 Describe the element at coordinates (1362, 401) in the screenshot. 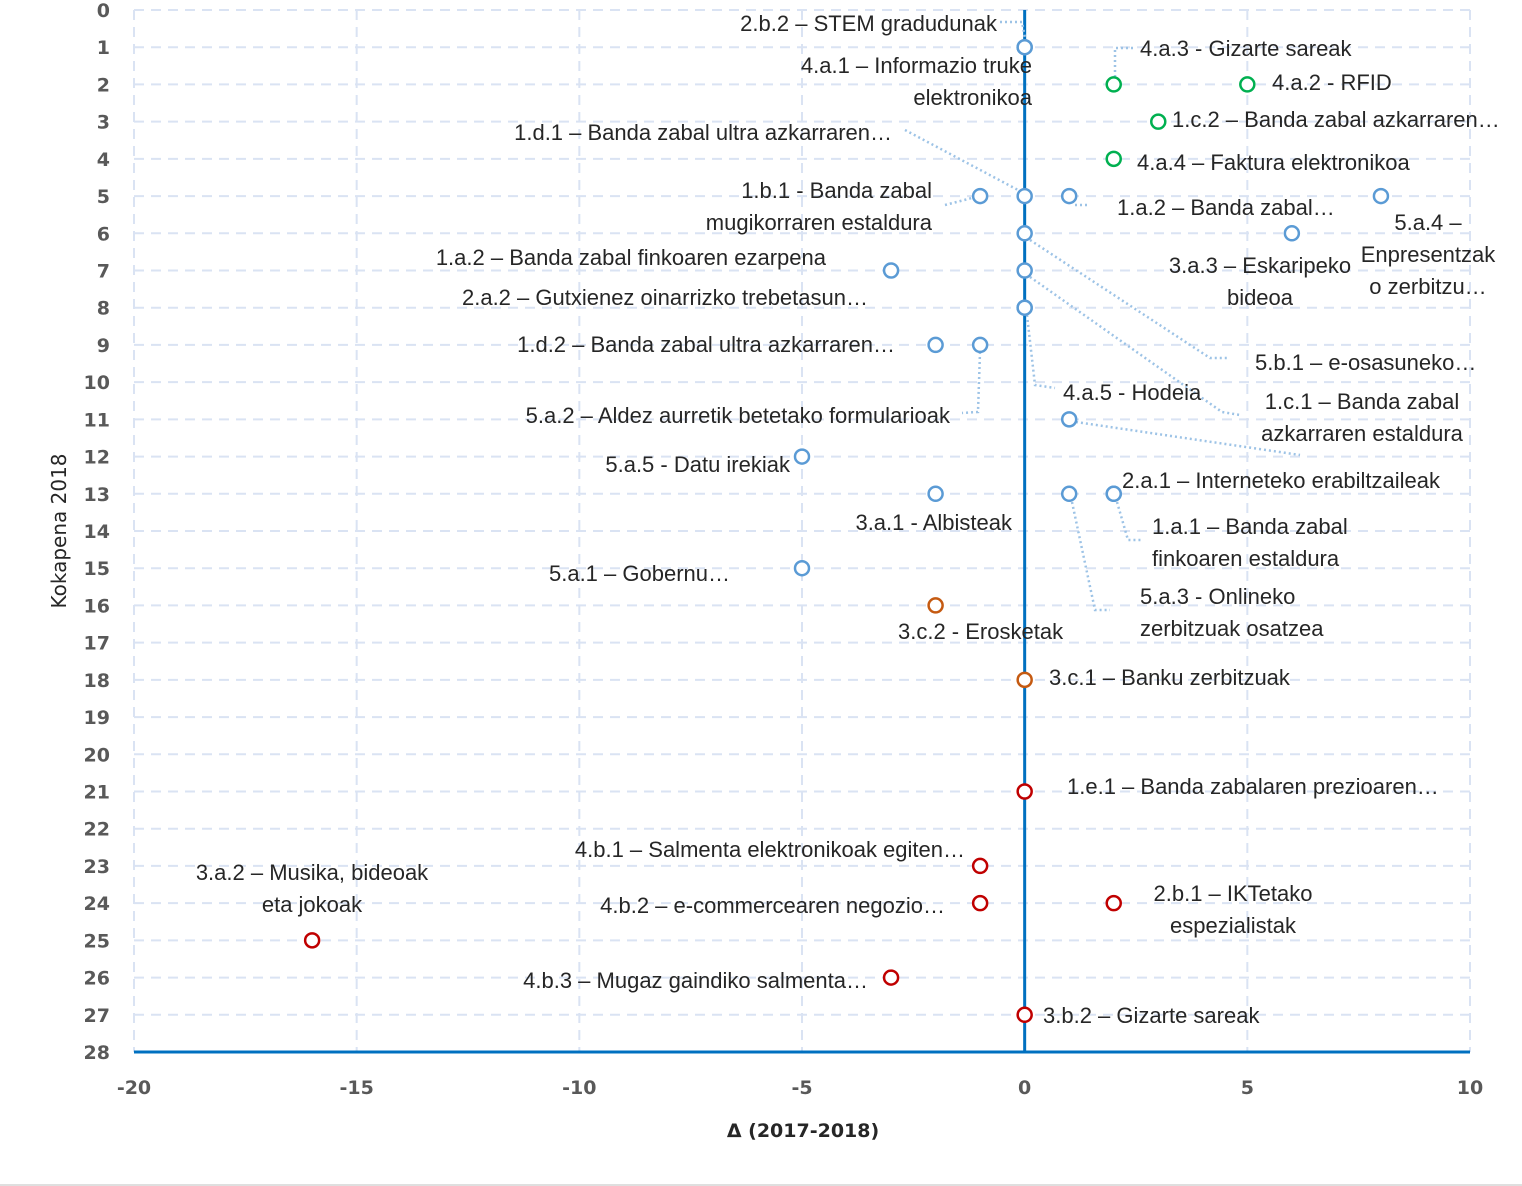

I see `point-label: 1.c.1 – Banda zabal` at that location.